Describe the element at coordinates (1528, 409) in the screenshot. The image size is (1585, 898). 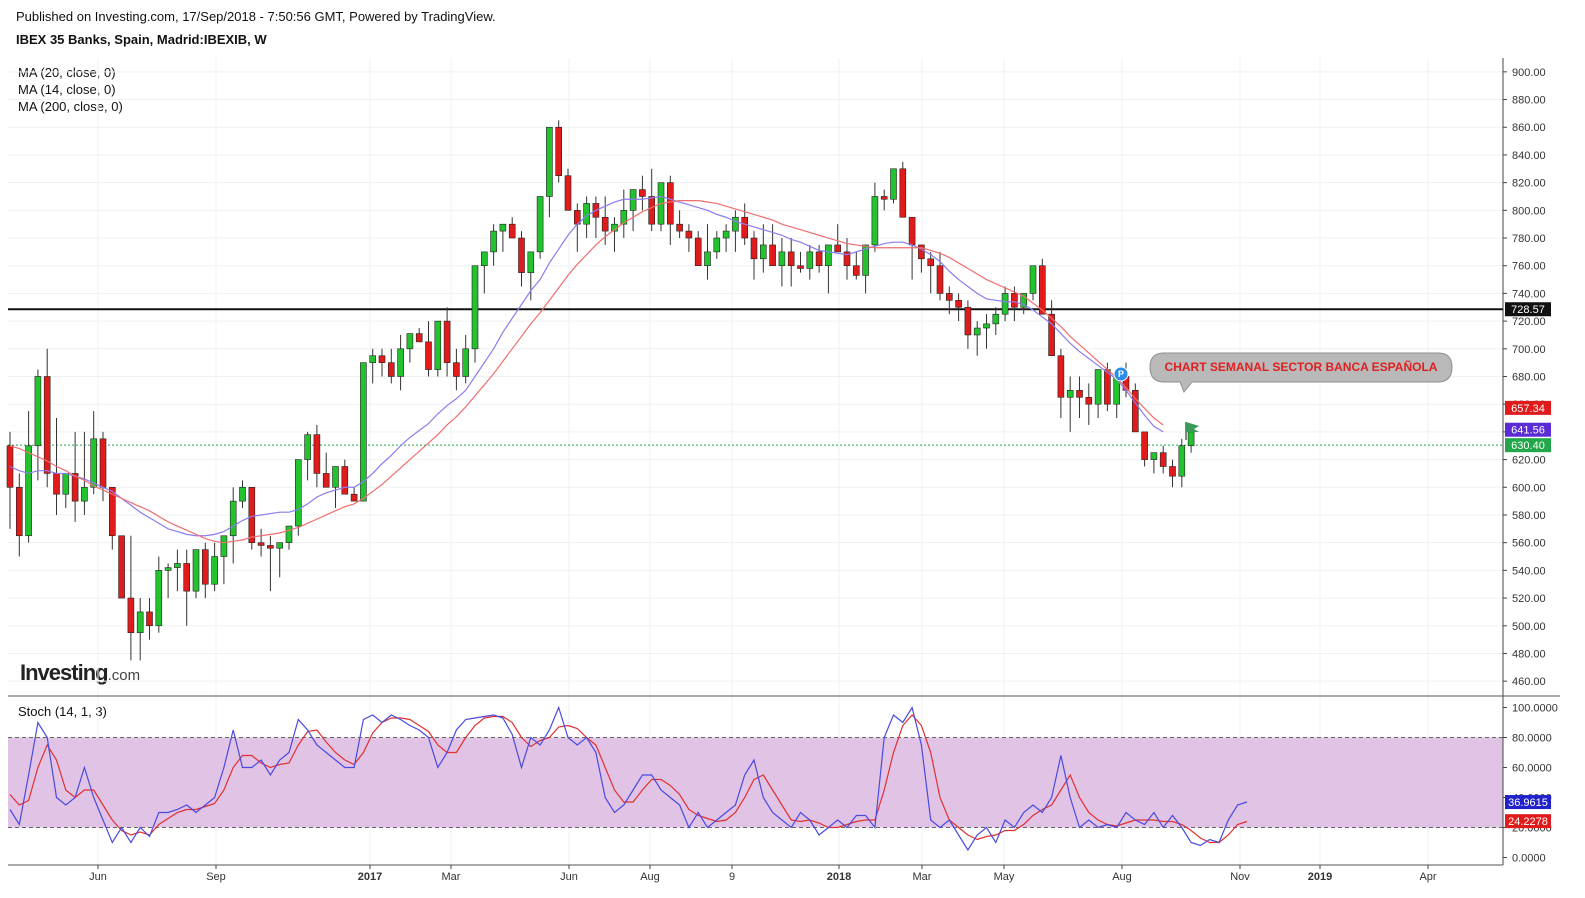
I see `price-tag-label: 657.34` at that location.